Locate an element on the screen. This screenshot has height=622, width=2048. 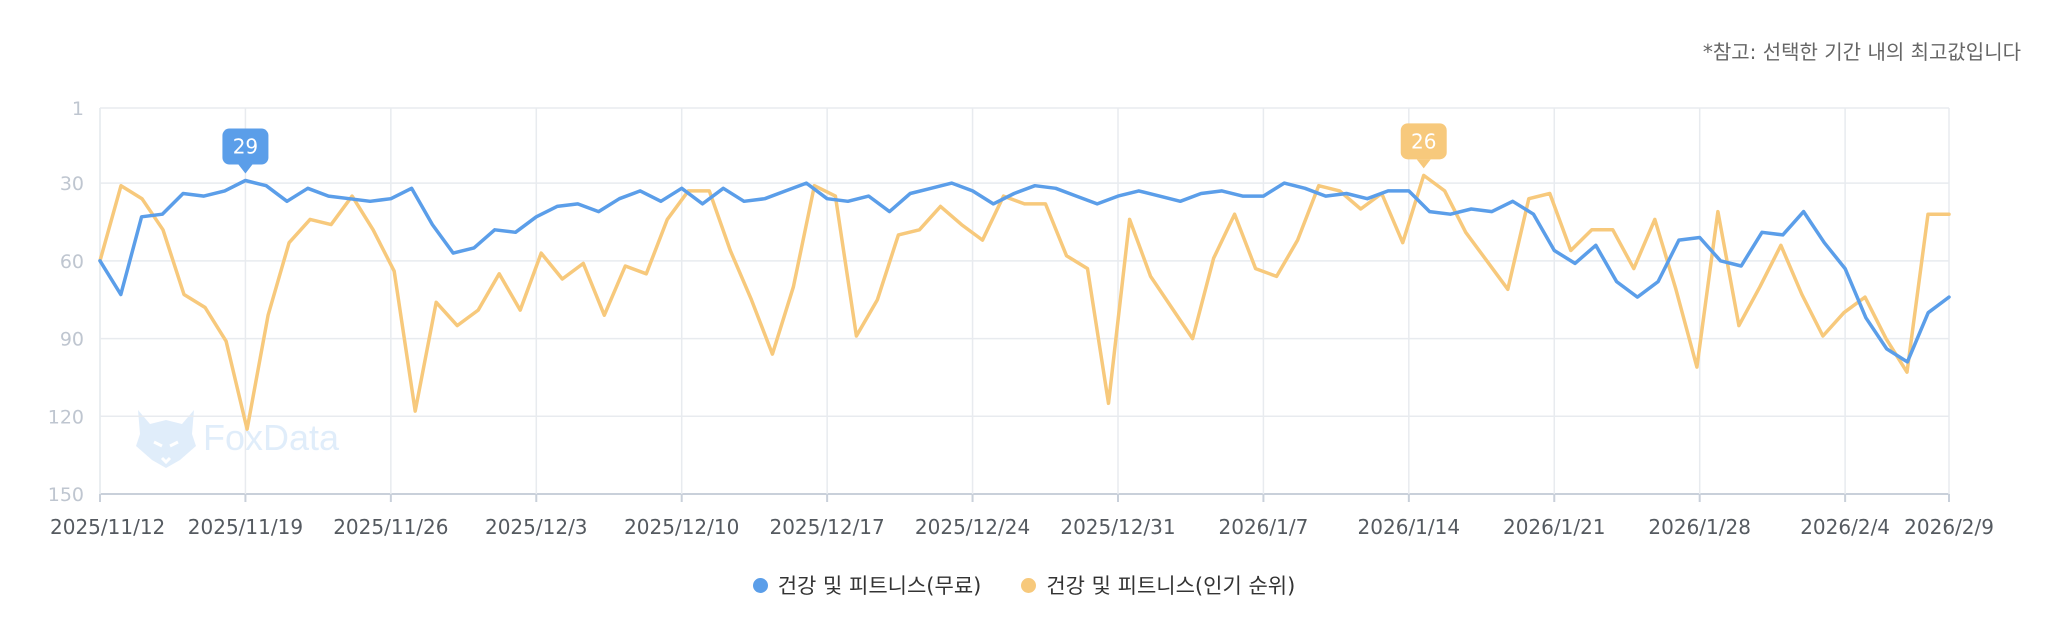
x-tick-label: 2025/12/31 is located at coordinates (1117, 527).